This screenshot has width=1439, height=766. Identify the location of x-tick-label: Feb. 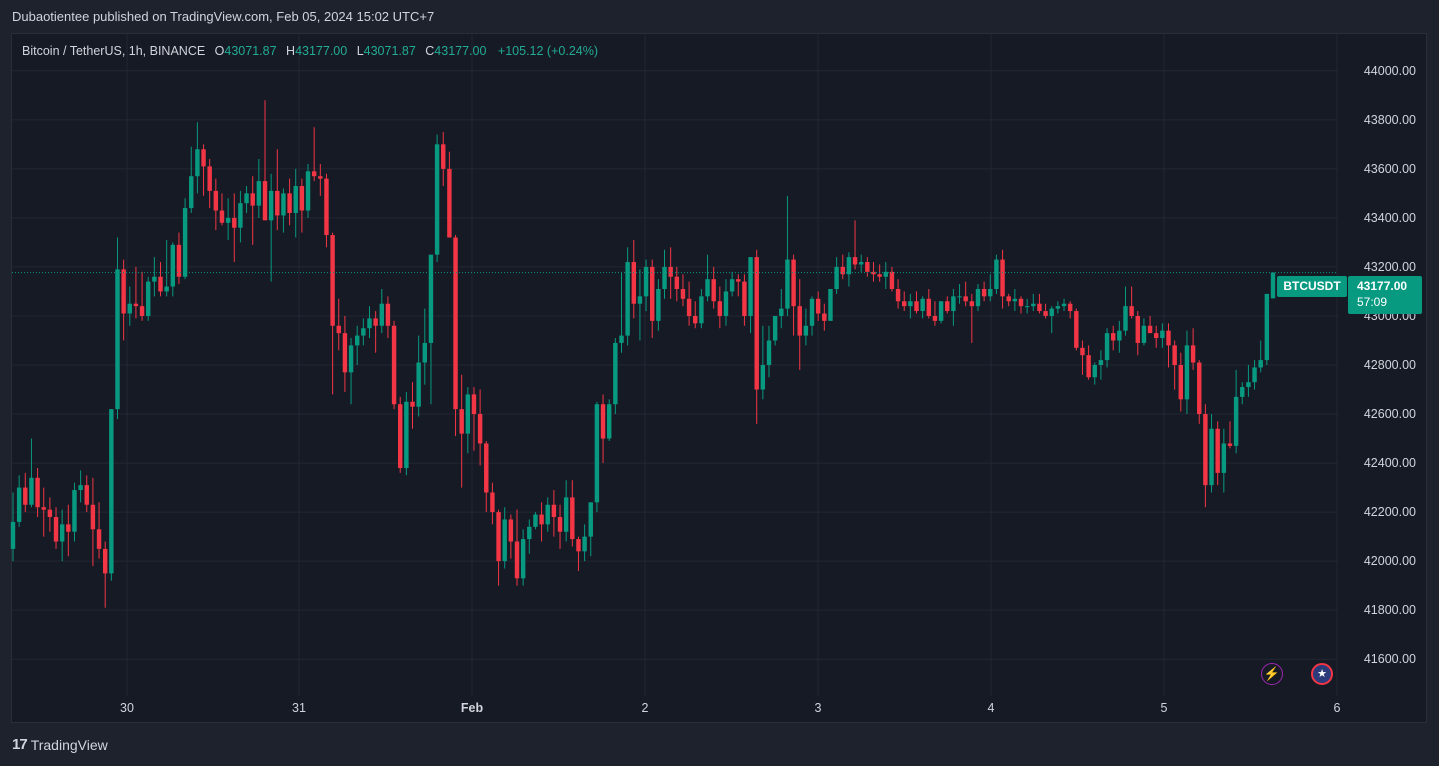
(472, 708).